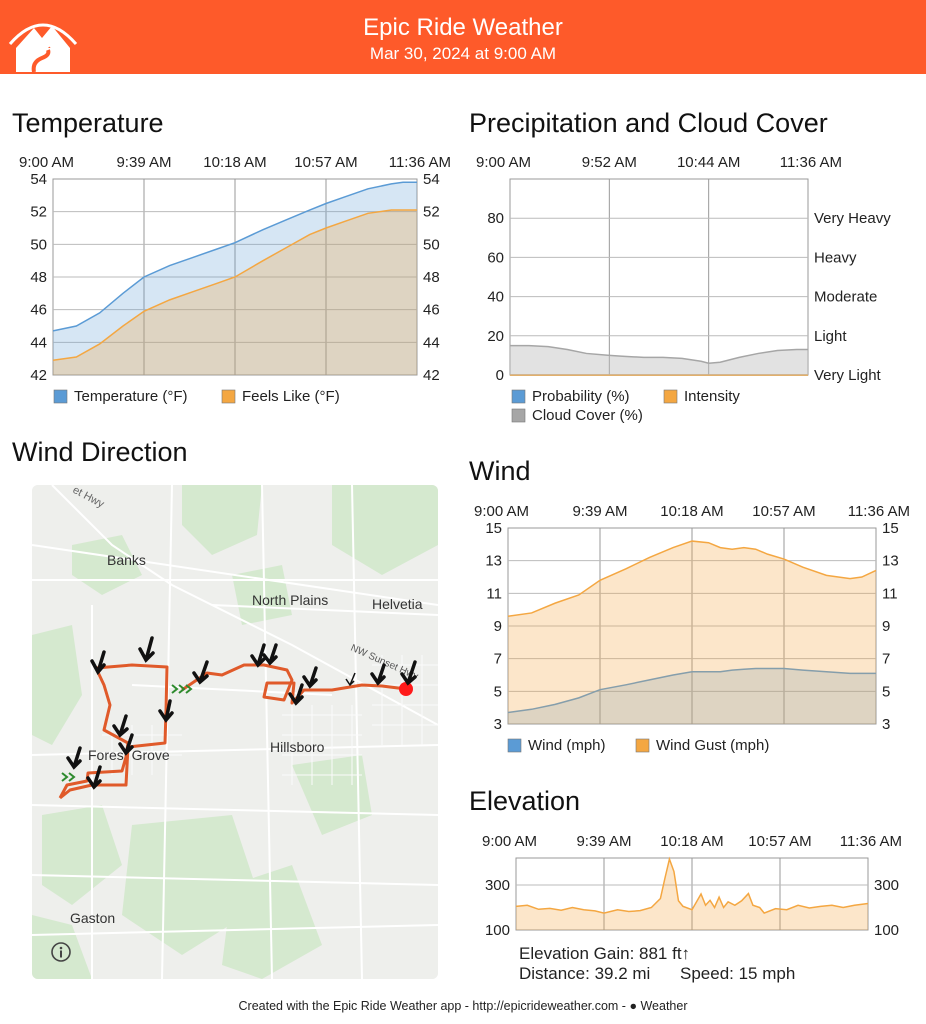  Describe the element at coordinates (92, 918) in the screenshot. I see `map-label-gaston: Gaston` at that location.